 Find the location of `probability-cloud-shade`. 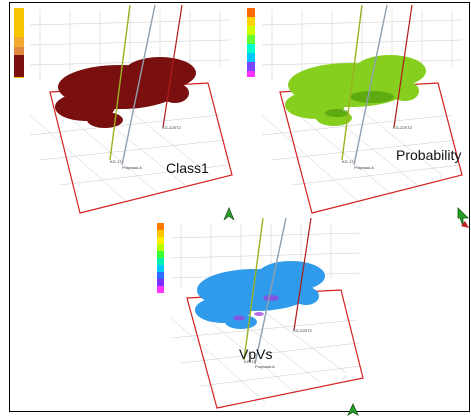

probability-cloud-shade is located at coordinates (359, 104).